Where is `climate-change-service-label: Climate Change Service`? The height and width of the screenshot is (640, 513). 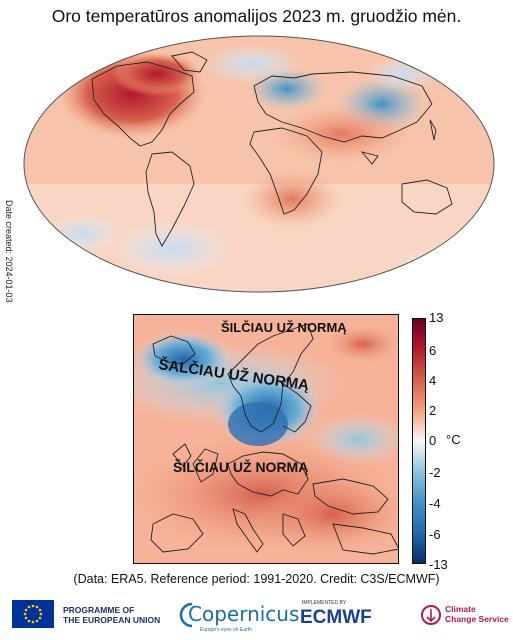 climate-change-service-label: Climate Change Service is located at coordinates (477, 614).